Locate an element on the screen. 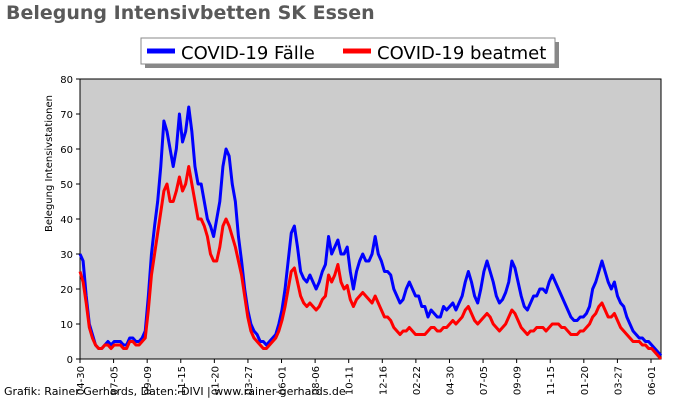 The image size is (700, 400). y-tick-label: 10 is located at coordinates (66, 325).